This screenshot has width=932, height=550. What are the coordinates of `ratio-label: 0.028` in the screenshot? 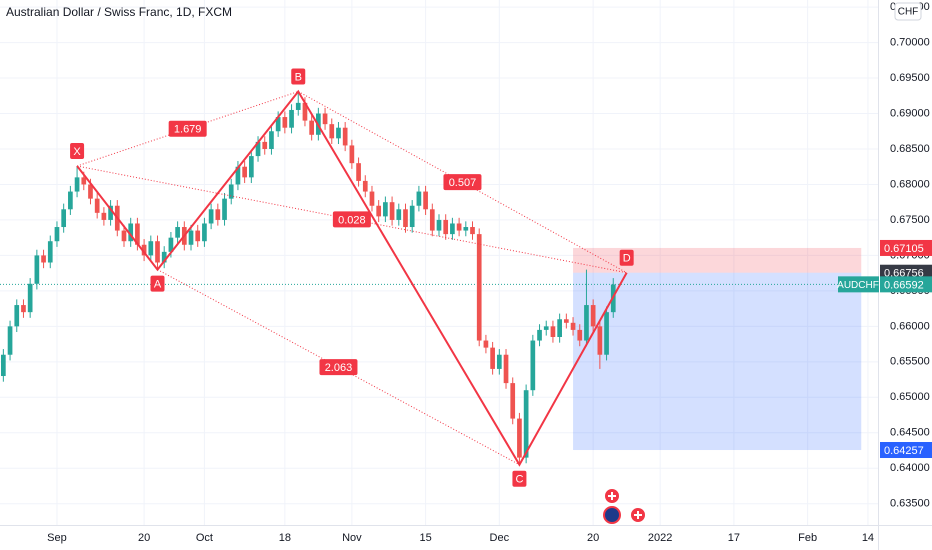 It's located at (352, 220).